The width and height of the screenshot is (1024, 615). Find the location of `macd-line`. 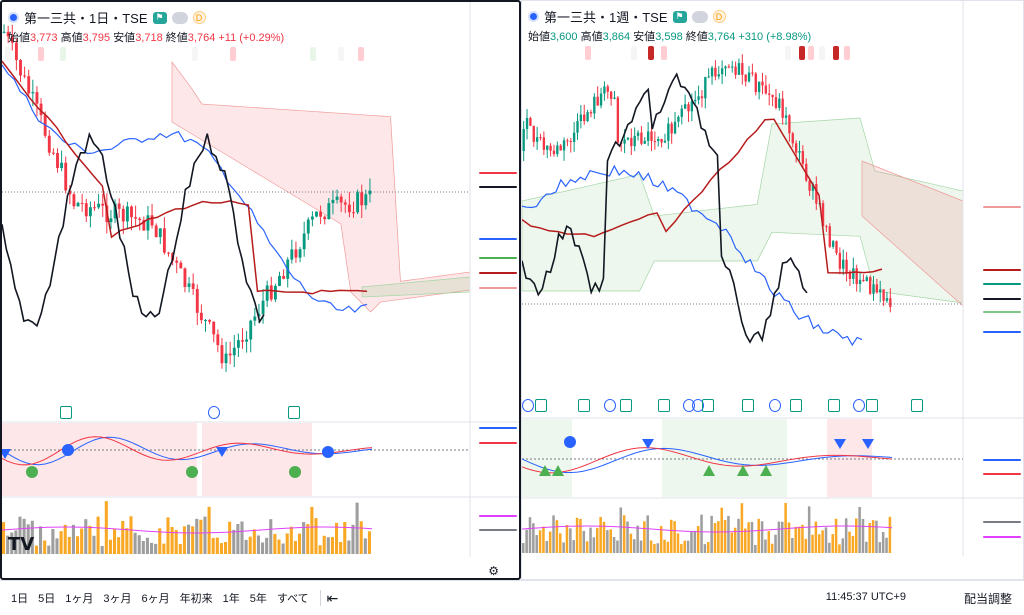

macd-line is located at coordinates (187, 451).